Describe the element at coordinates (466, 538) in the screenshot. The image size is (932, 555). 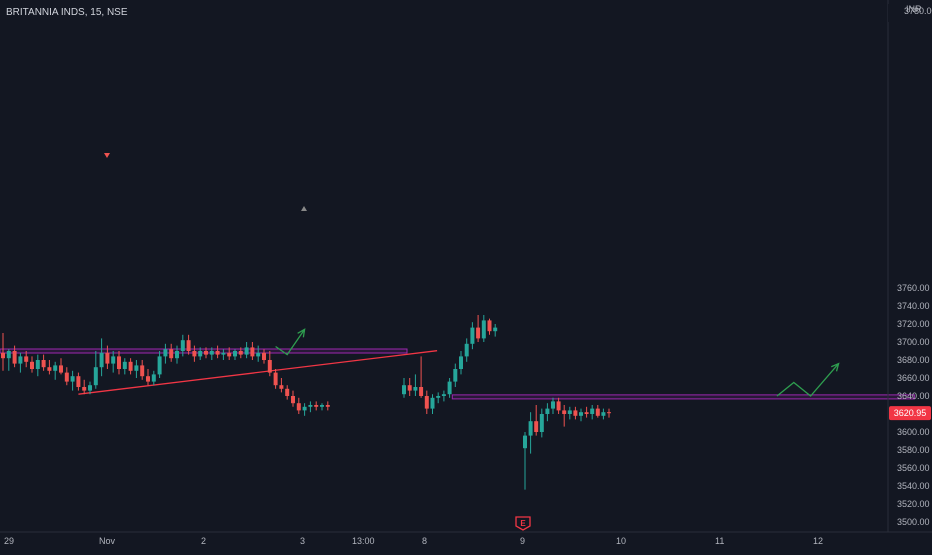
I see `time-axis: 29 Nov 2 3 13:00 8 9 10 11 12` at that location.